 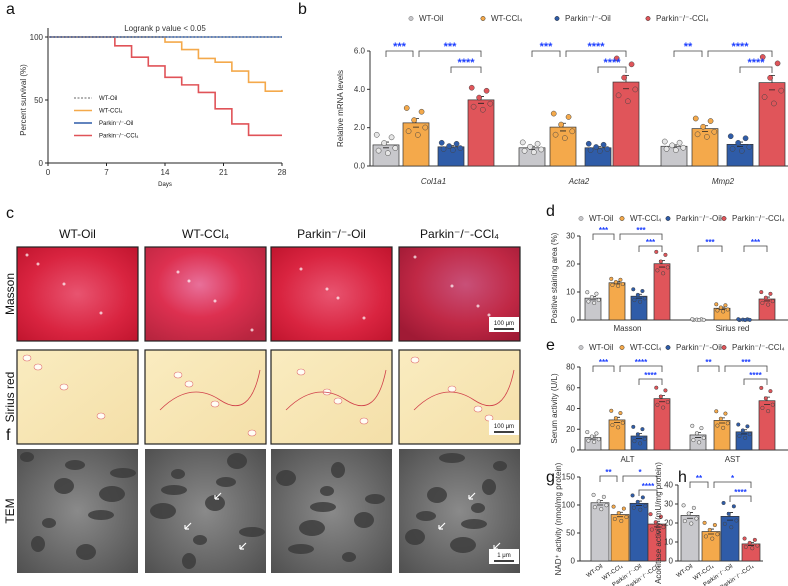 What do you see at coordinates (658, 523) in the screenshot?
I see `y-axis-label: Aconitase activity (mU/mg protein)` at bounding box center [658, 523].